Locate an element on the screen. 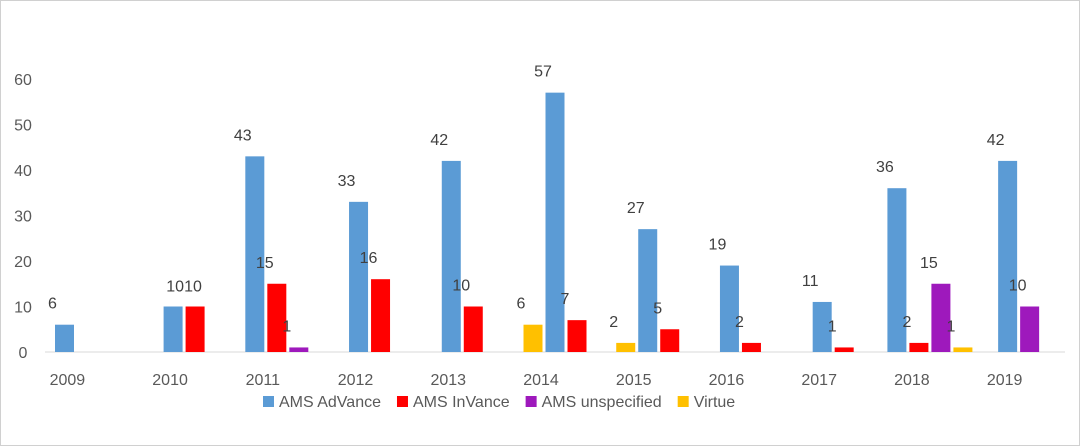 The image size is (1080, 446). data-label: 57 is located at coordinates (543, 72).